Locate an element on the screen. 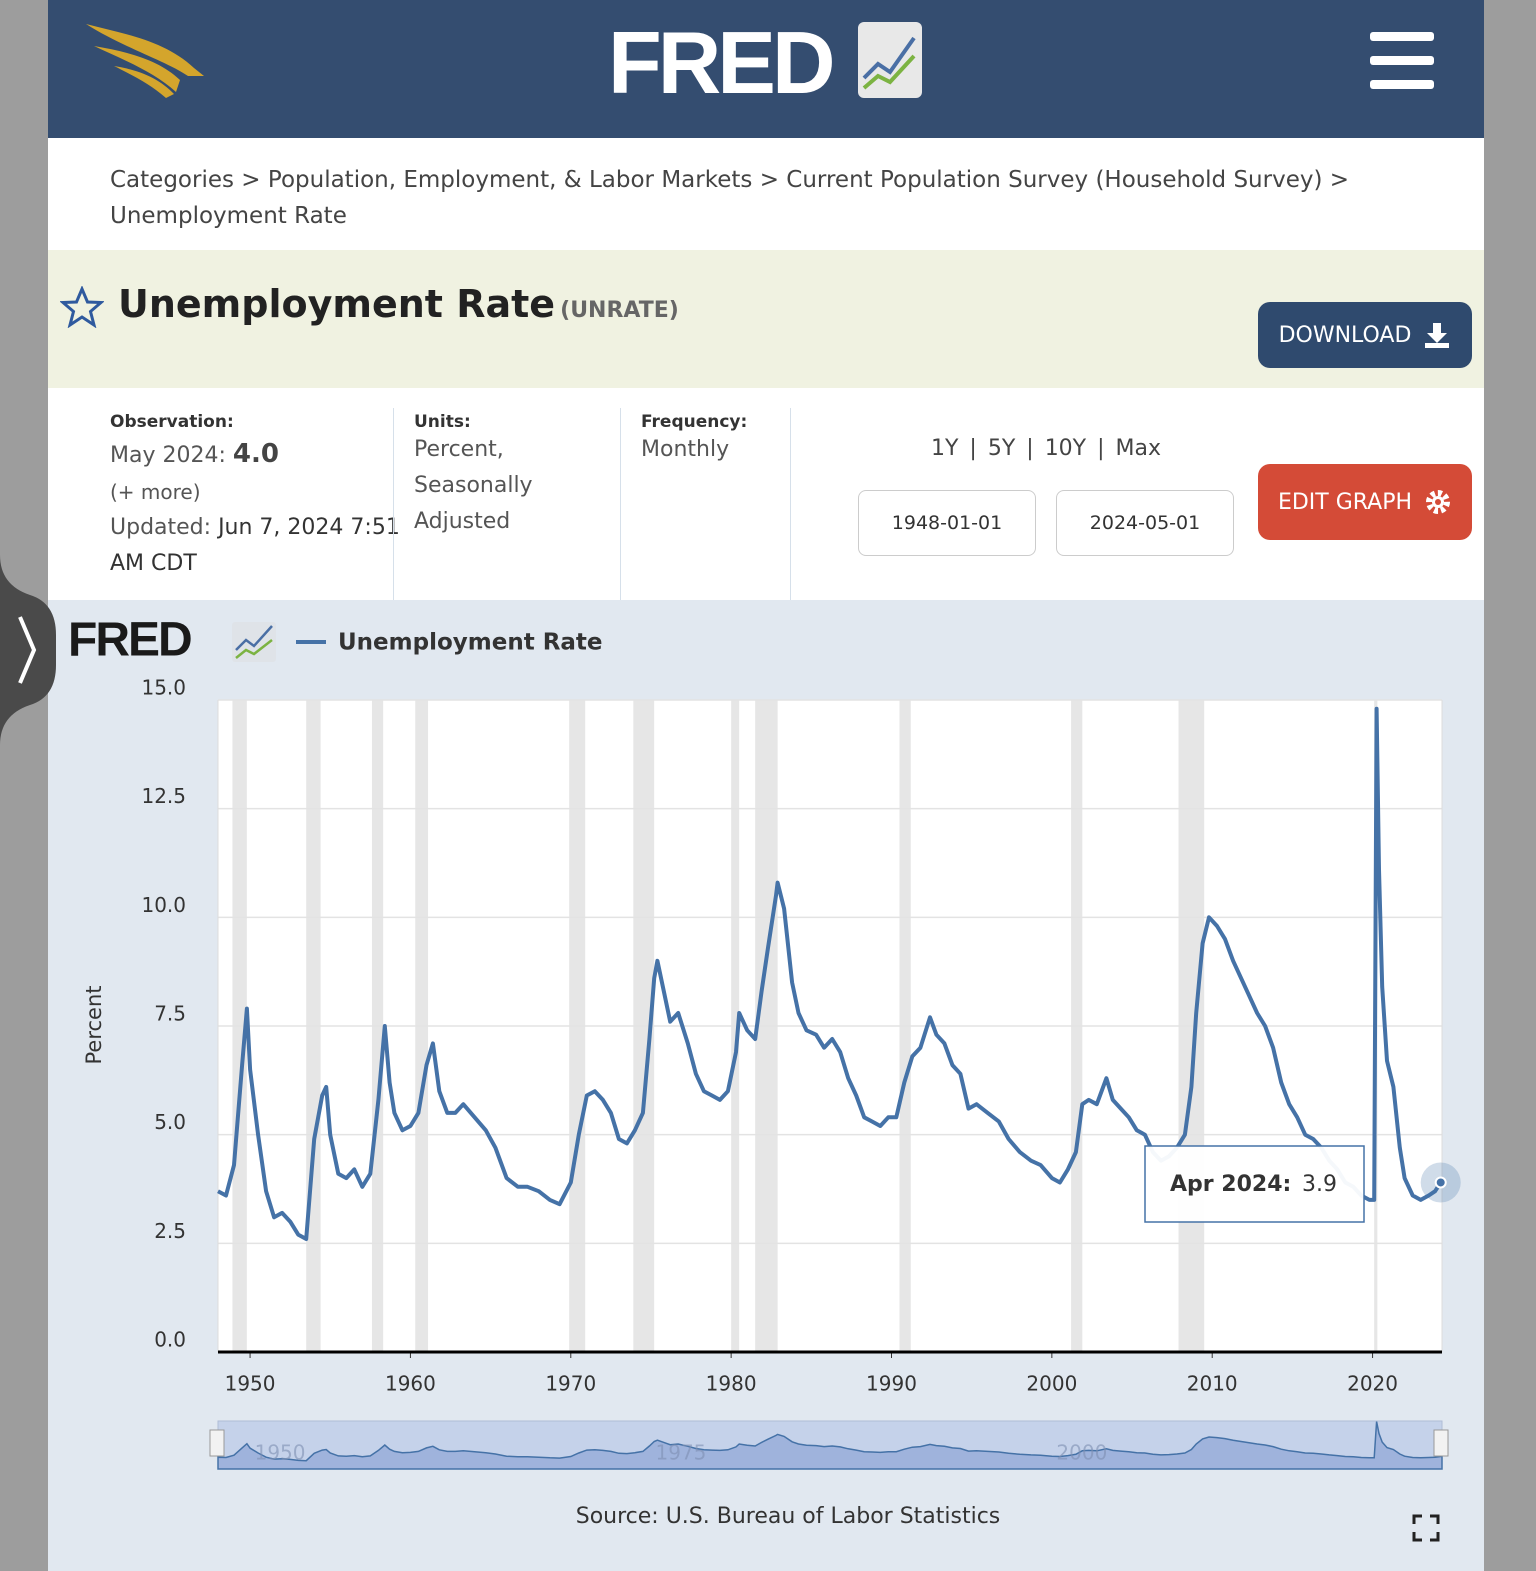  units-block: Units: Percent, Seasonally Adjusted is located at coordinates (514, 476).